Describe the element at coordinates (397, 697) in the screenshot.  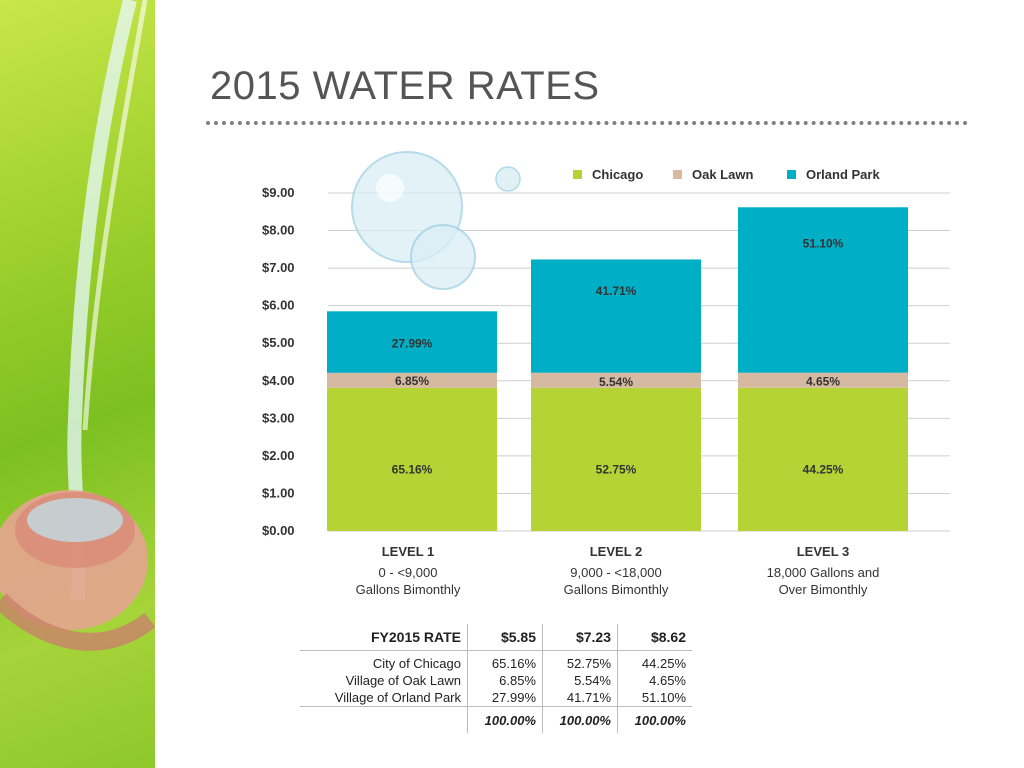
I see `row-label-orland-park: Village of Orland Park` at that location.